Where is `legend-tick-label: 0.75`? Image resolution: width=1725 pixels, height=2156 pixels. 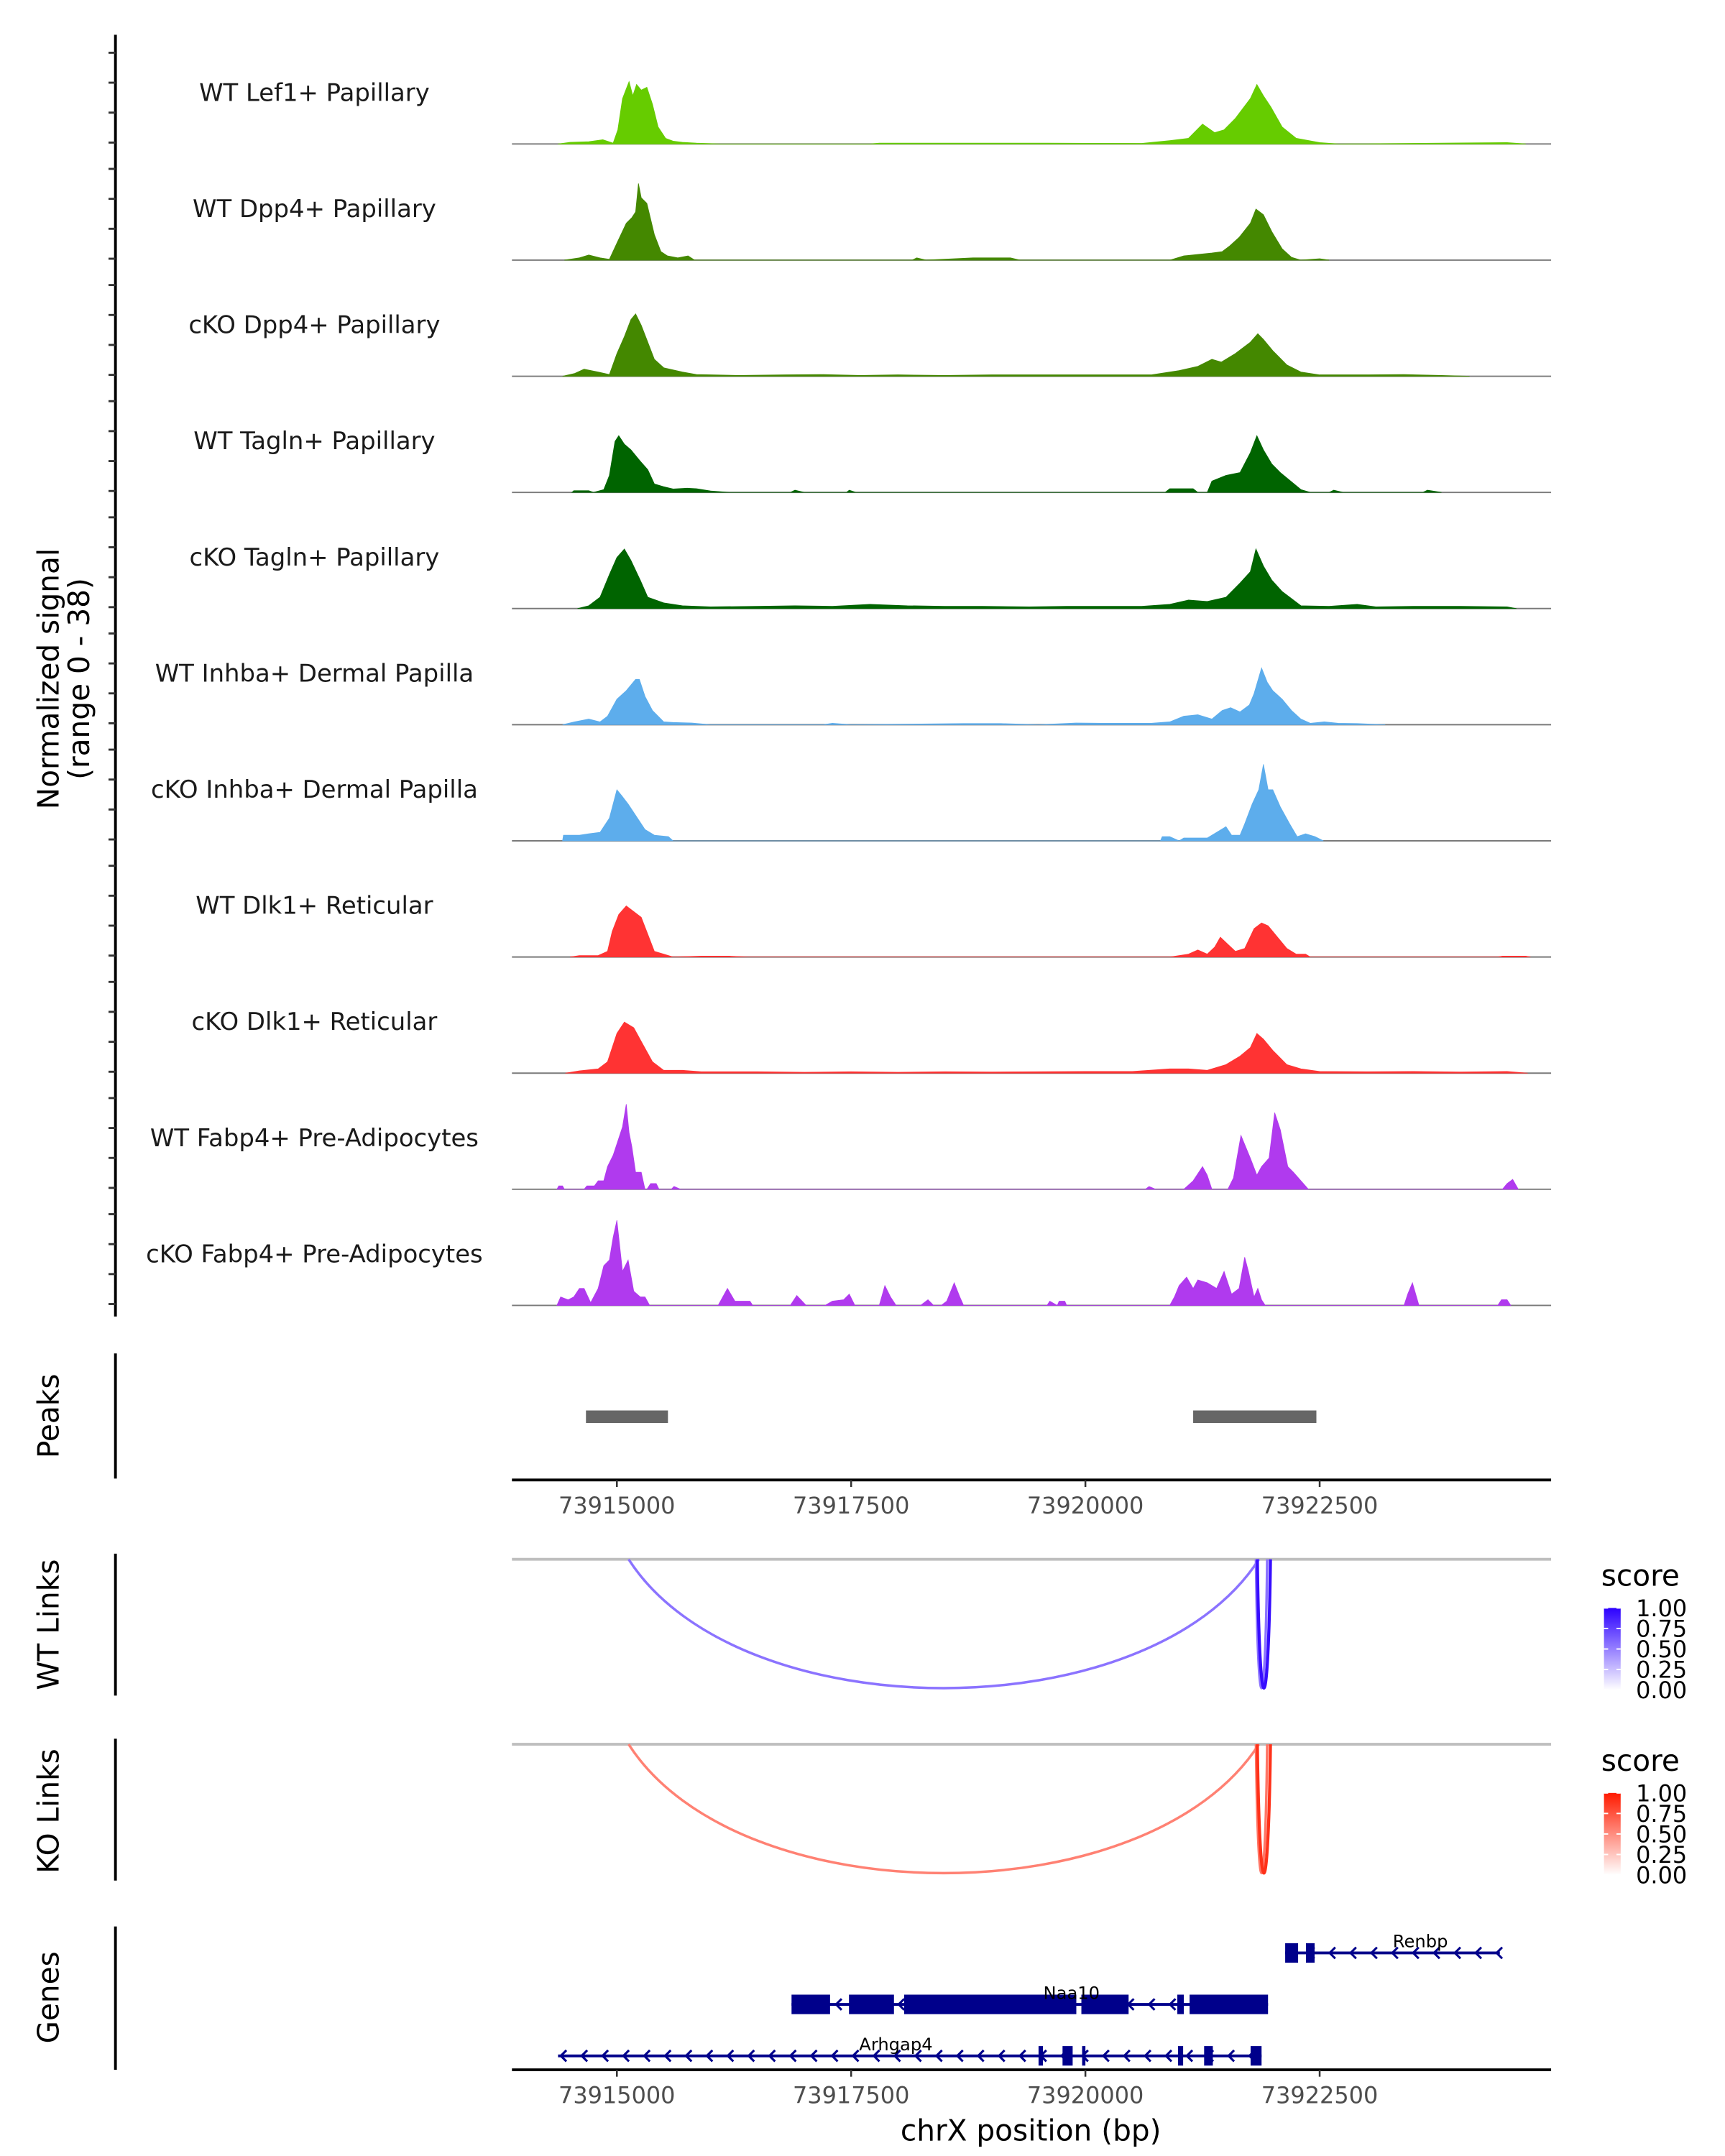
legend-tick-label: 0.75 is located at coordinates (1661, 1814).